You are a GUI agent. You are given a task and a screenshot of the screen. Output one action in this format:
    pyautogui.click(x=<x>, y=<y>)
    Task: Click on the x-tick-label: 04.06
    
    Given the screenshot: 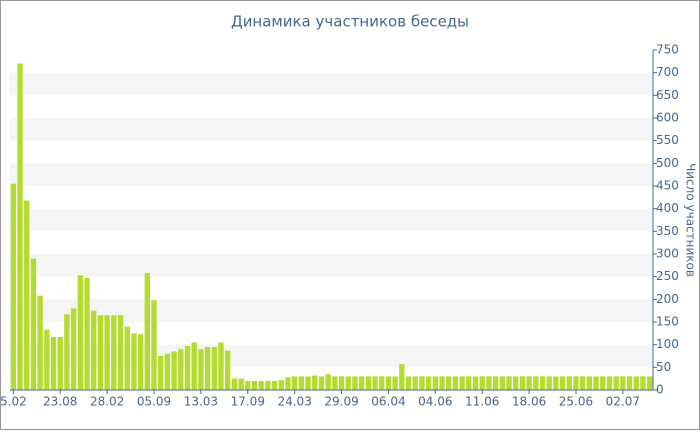 What is the action you would take?
    pyautogui.click(x=435, y=402)
    